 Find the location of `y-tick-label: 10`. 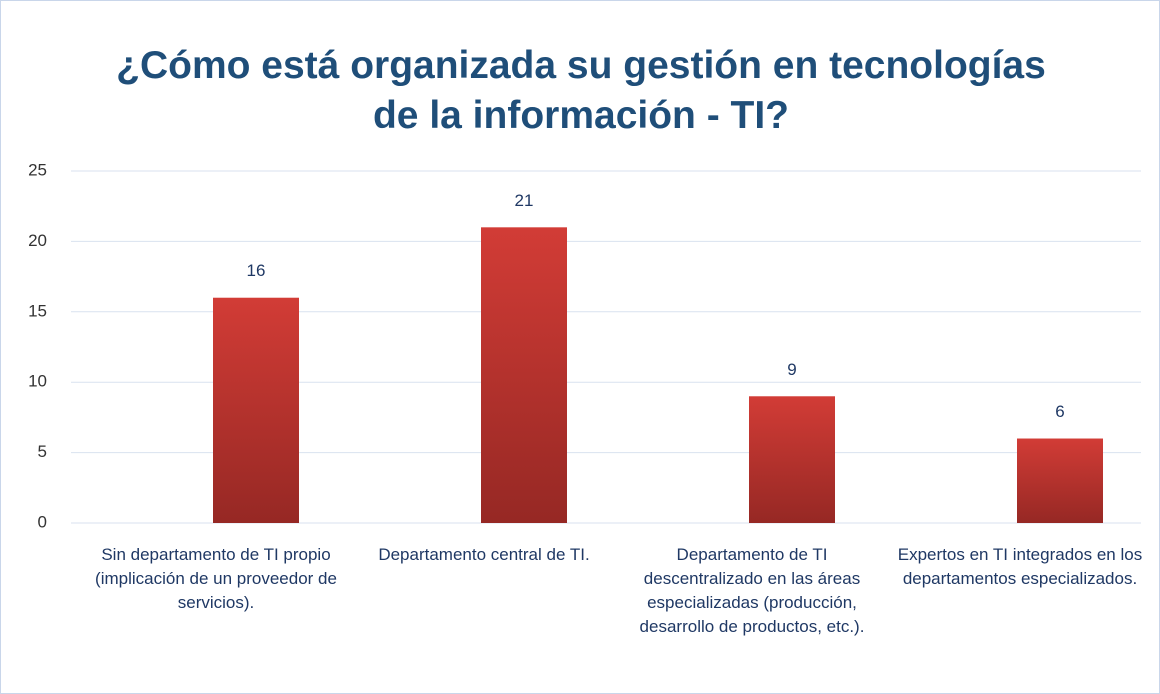

y-tick-label: 10 is located at coordinates (37, 381).